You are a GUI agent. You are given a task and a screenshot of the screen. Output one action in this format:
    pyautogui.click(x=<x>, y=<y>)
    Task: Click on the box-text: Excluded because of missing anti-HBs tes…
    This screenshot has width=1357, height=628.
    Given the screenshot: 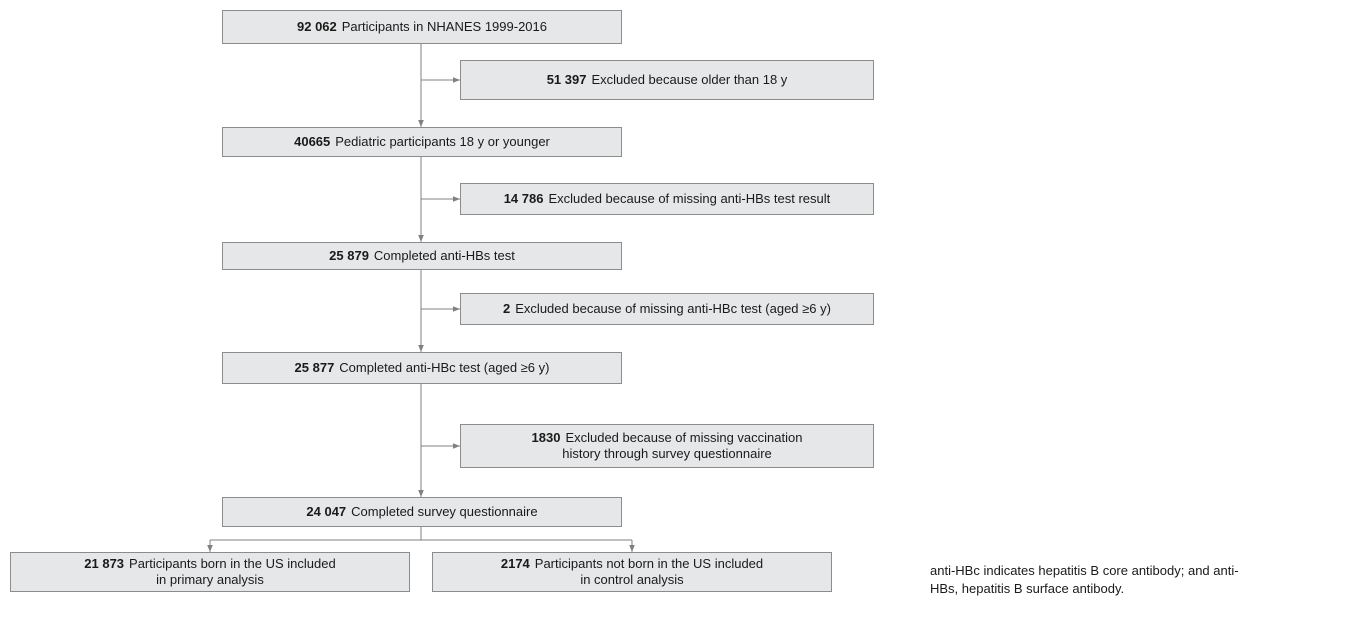 What is the action you would take?
    pyautogui.click(x=689, y=198)
    